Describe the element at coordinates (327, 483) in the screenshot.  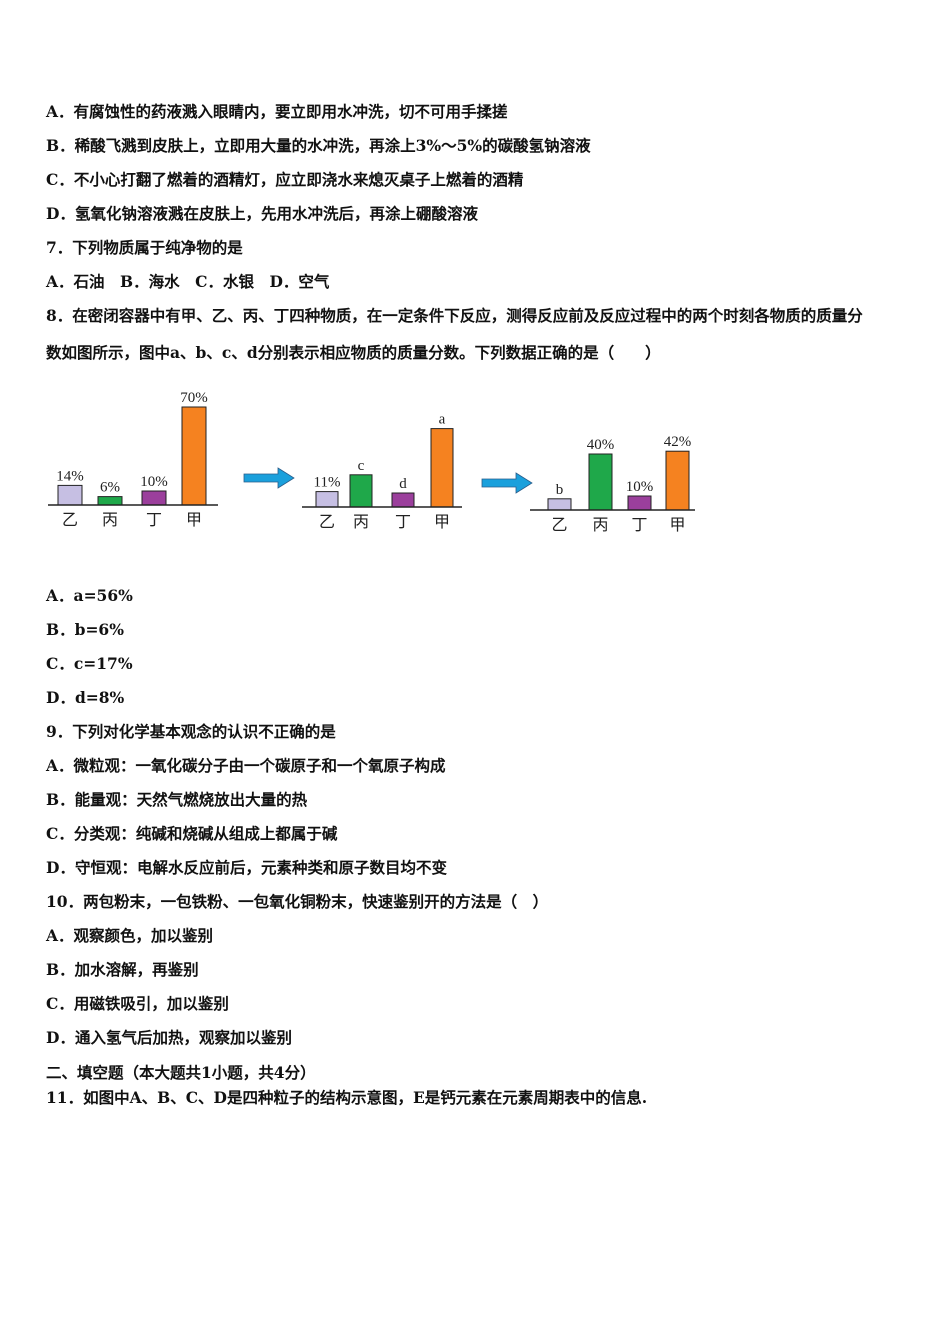
I see `data-label: 11%` at that location.